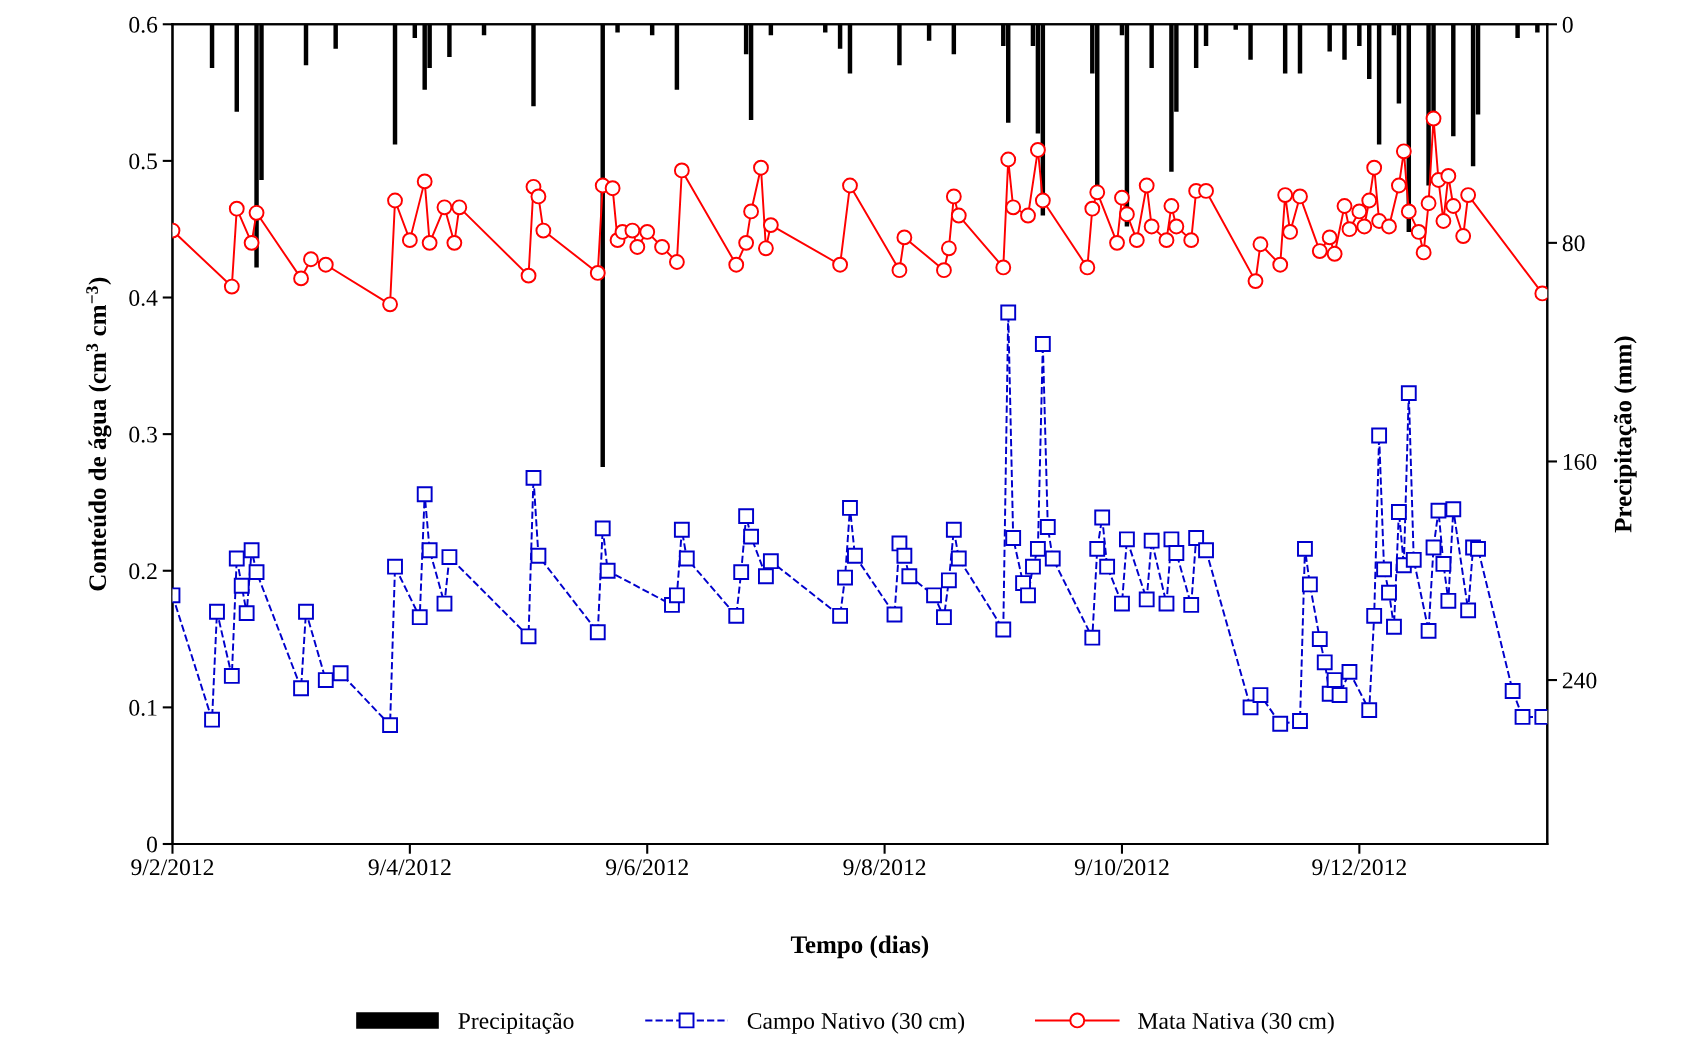 This screenshot has width=1691, height=1055. I want to click on x-tick-label: 9/6/2012, so click(647, 867).